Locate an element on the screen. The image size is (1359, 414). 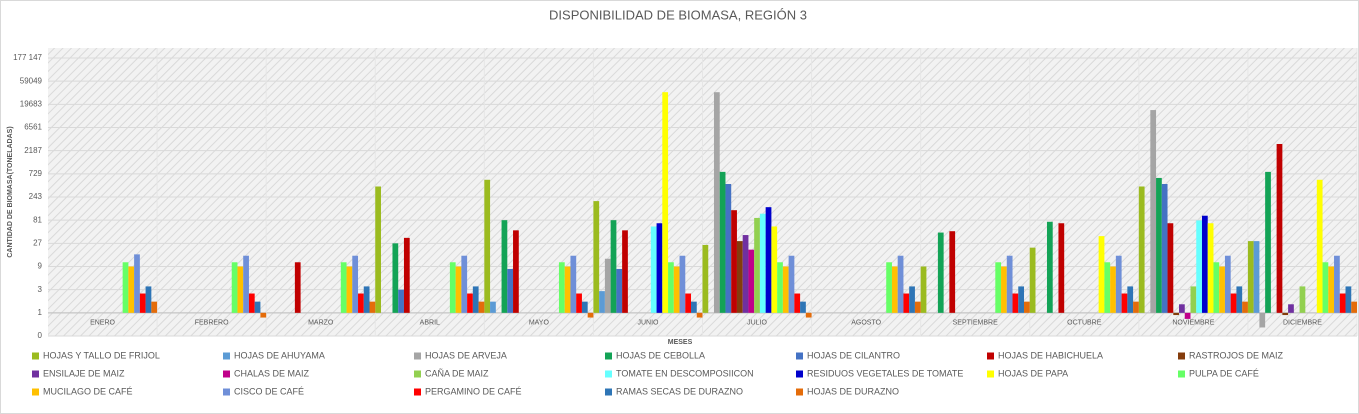
y-axis-label: CANTIDAD DE BIOMASA(TONELADAS) is located at coordinates (10, 191).